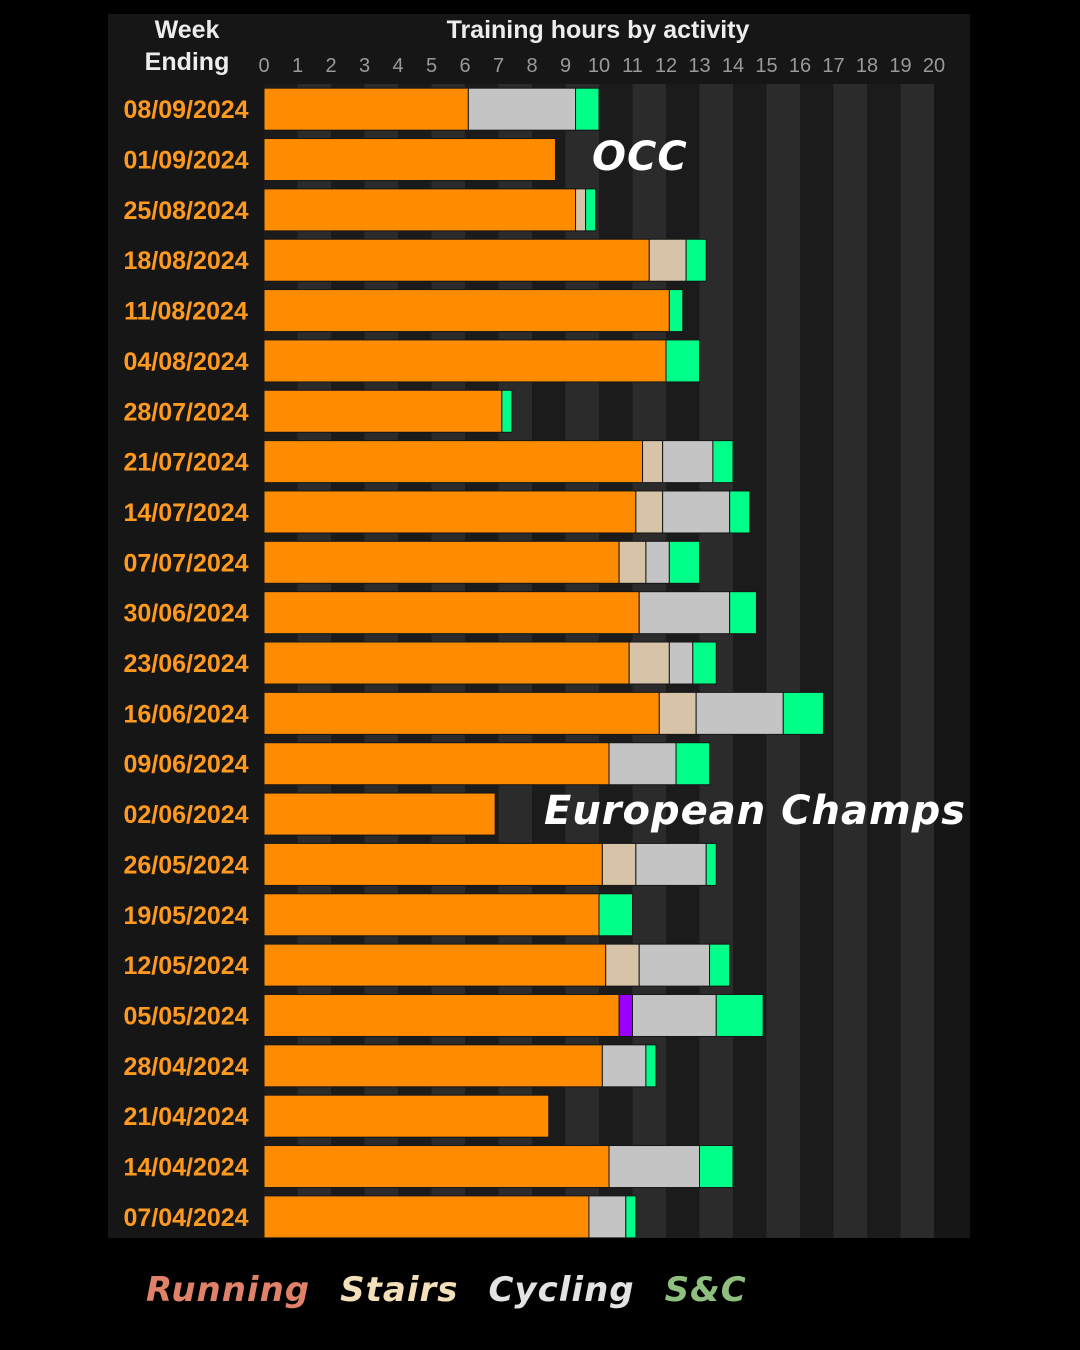 This screenshot has height=1350, width=1080. Describe the element at coordinates (431, 66) in the screenshot. I see `x-tick-label: 5` at that location.